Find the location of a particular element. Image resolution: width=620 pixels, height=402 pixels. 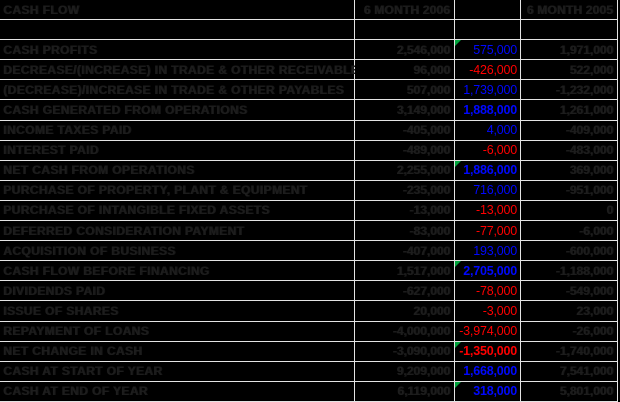

value-2006: 96,000 is located at coordinates (405, 70).